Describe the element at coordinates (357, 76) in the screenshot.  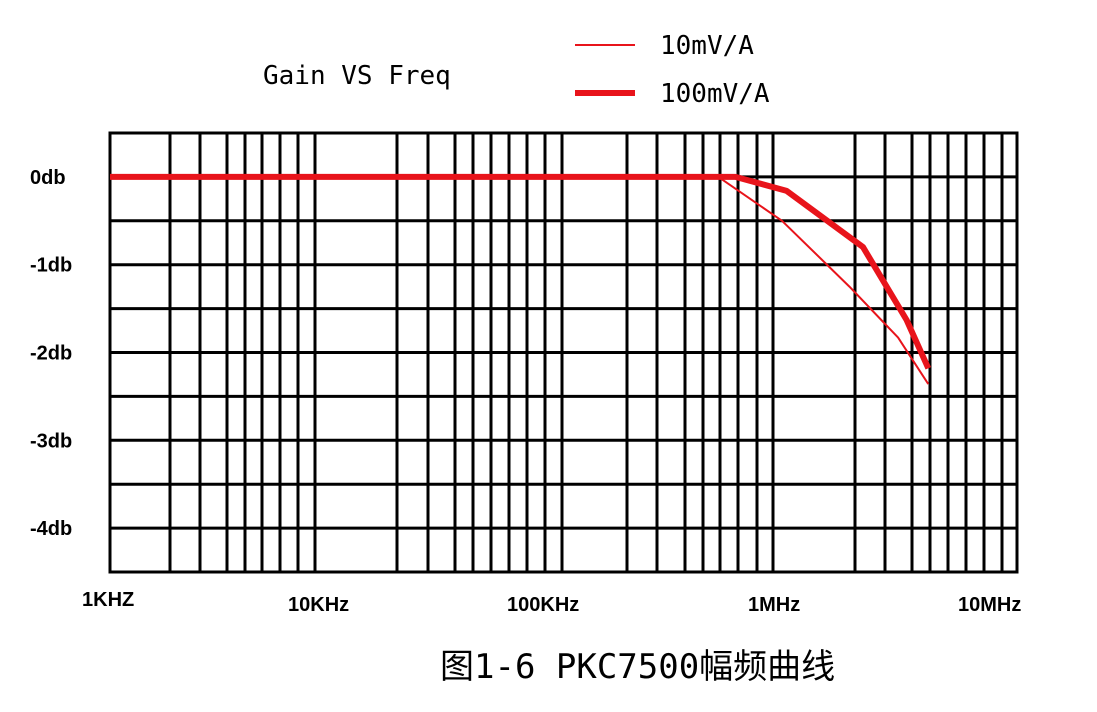
I see `chart-title: Gain VS Freq` at that location.